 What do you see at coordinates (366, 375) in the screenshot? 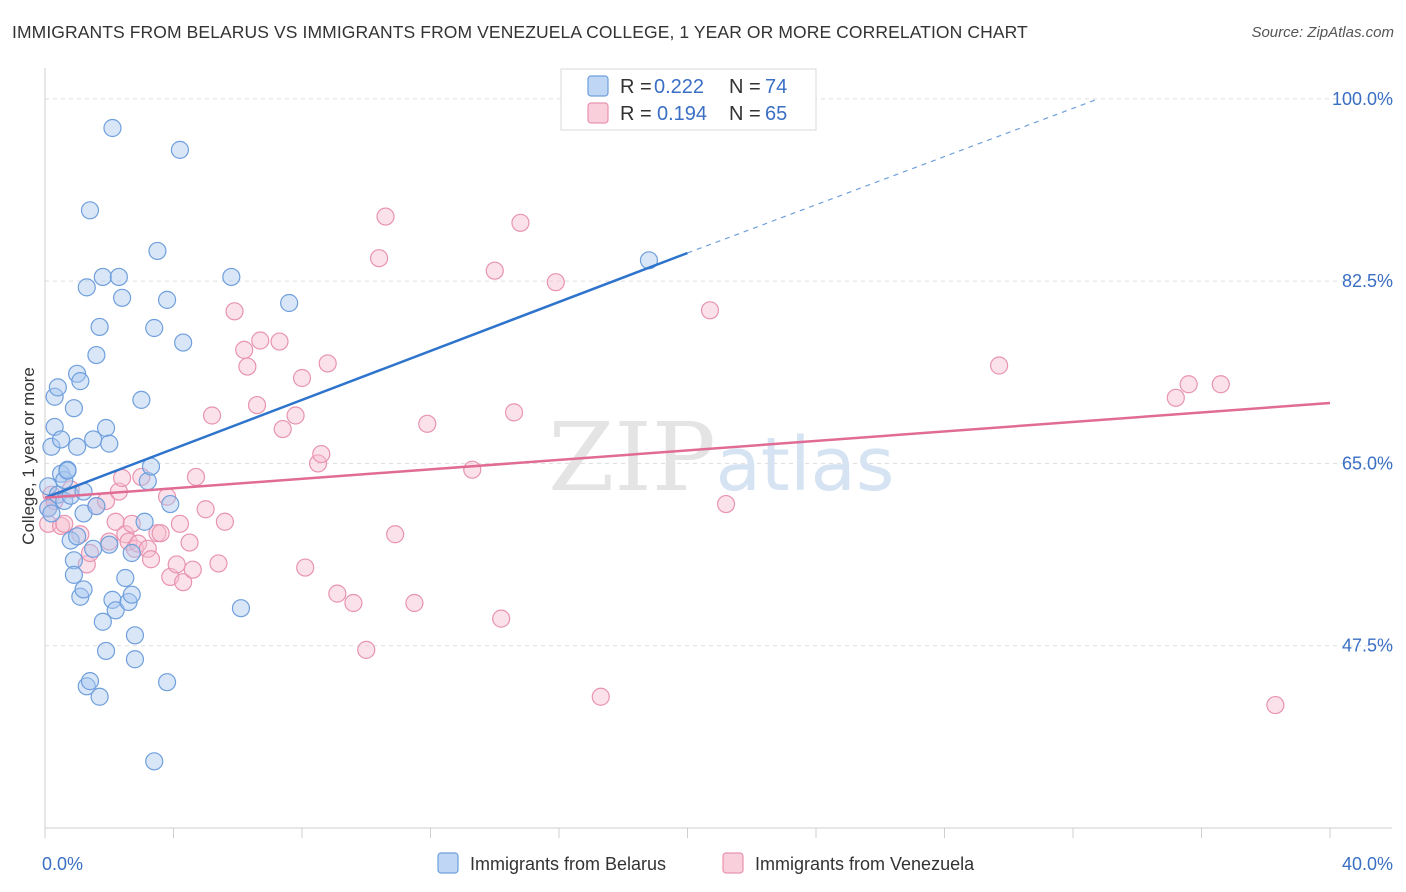
I see `belarus-trend-line` at bounding box center [366, 375].